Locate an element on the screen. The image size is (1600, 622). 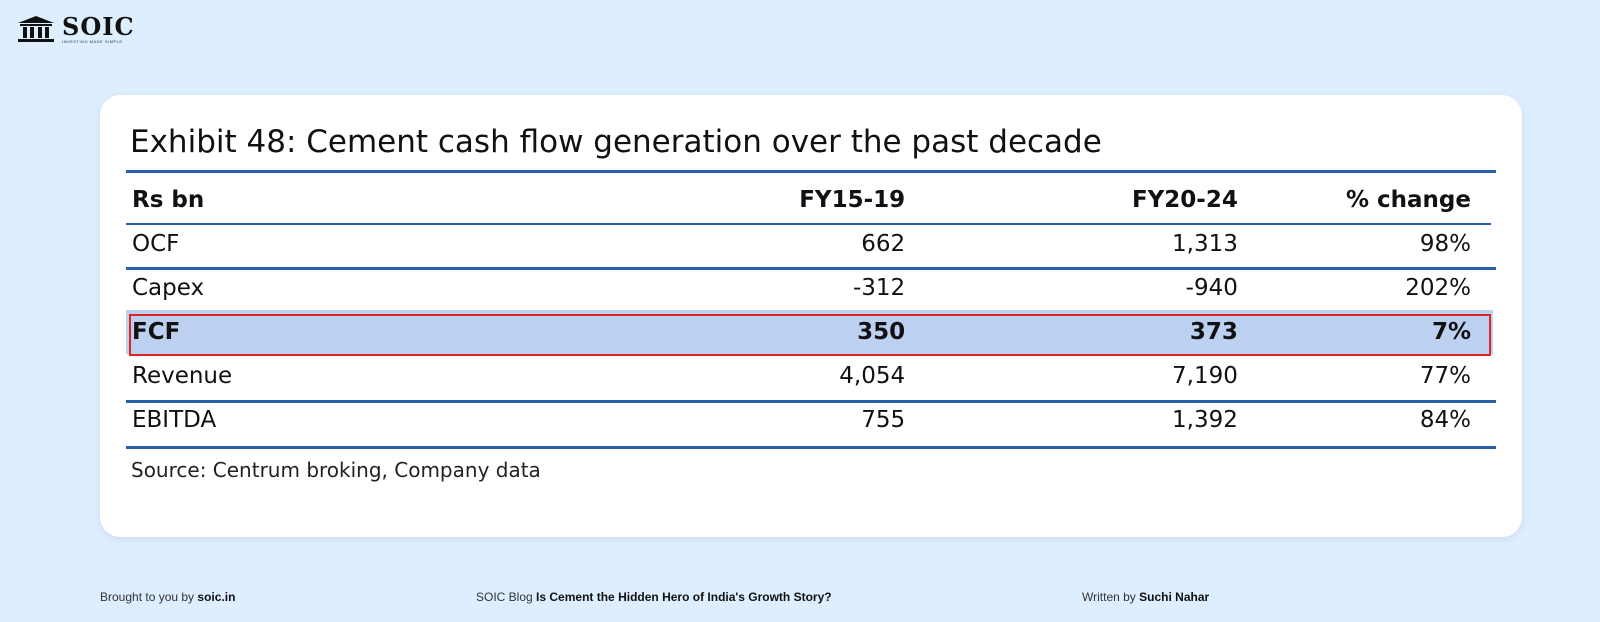
row-label: Capex is located at coordinates (168, 288).